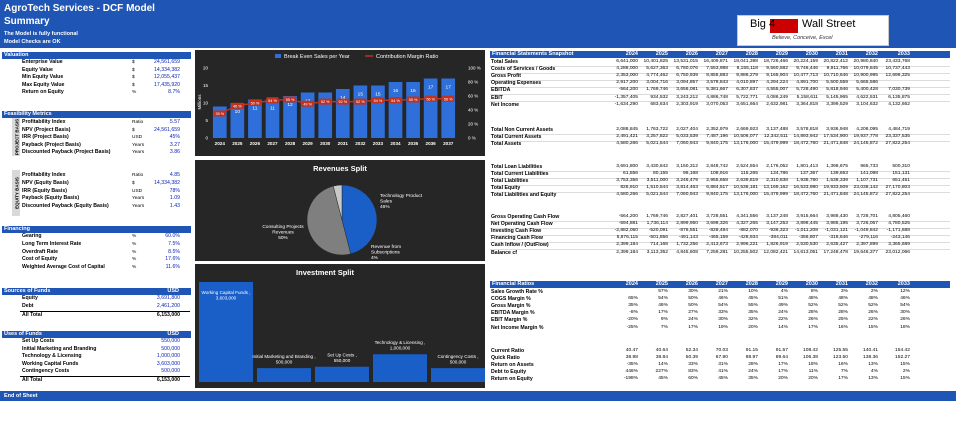  What do you see at coordinates (206, 85) in the screenshot?
I see `y-tick-label: 15` at bounding box center [206, 85].